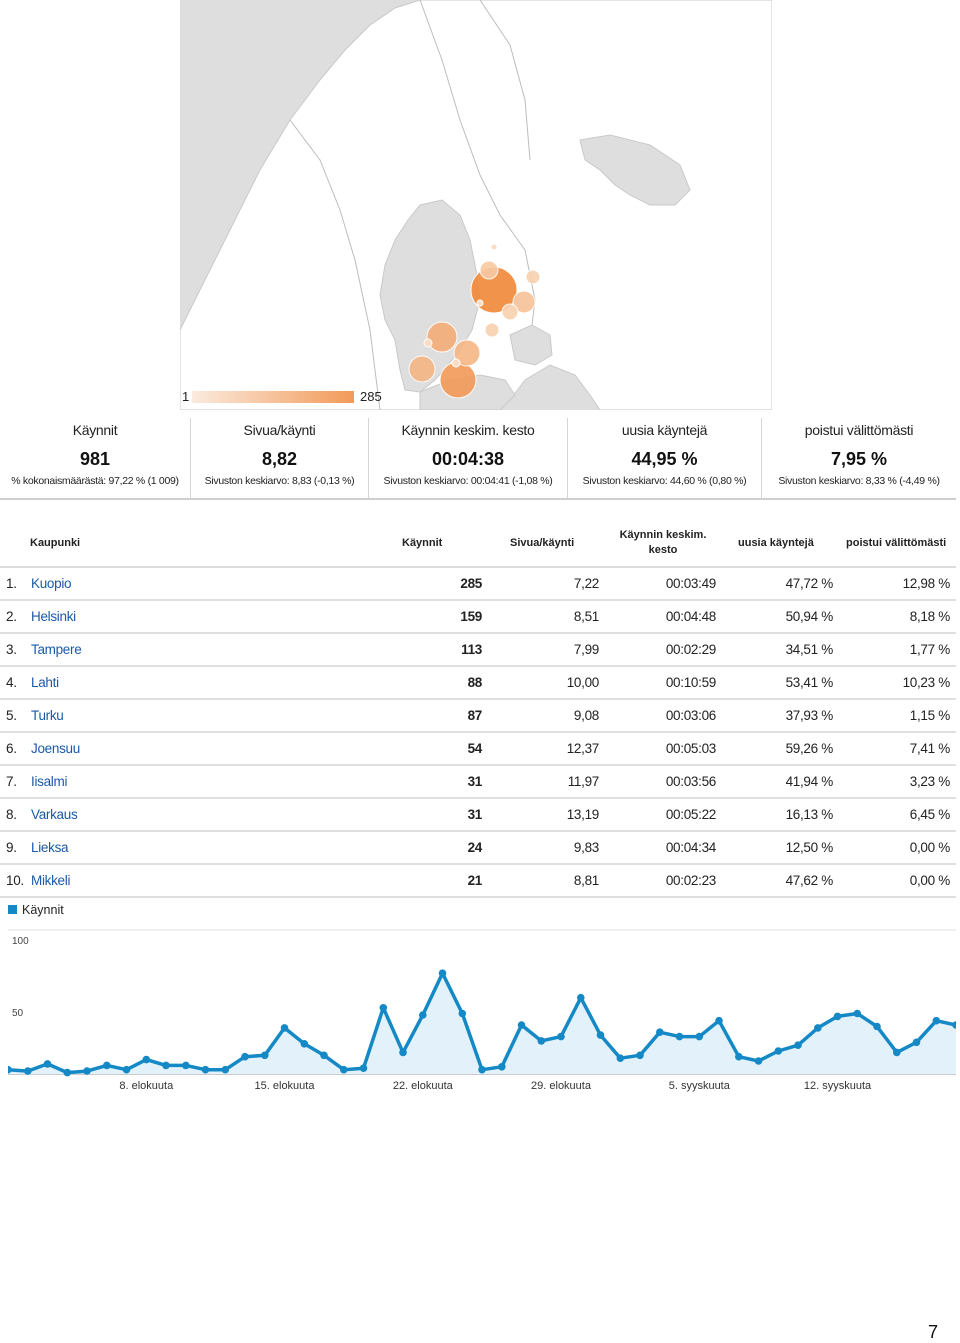  Describe the element at coordinates (56, 649) in the screenshot. I see `city-link: Tampere` at that location.